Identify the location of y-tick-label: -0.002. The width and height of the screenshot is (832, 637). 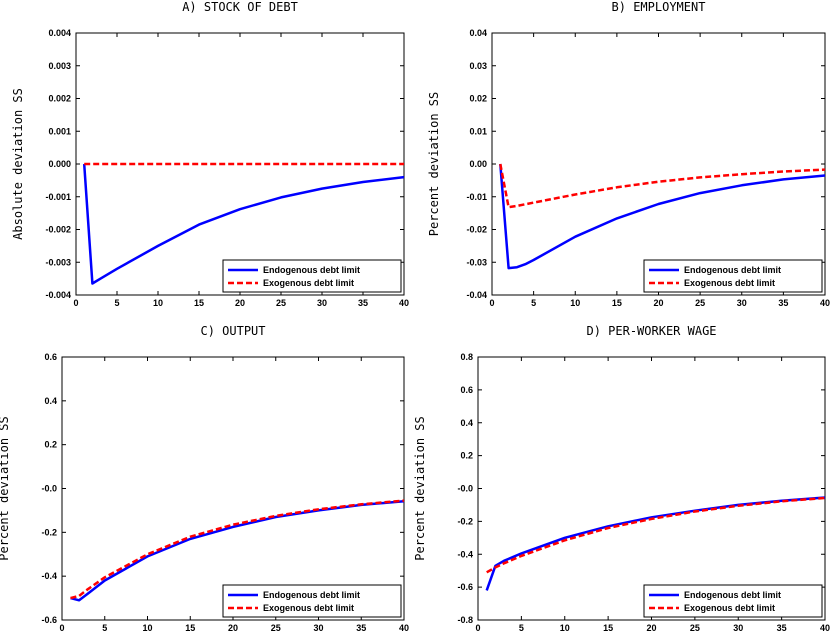
(58, 230).